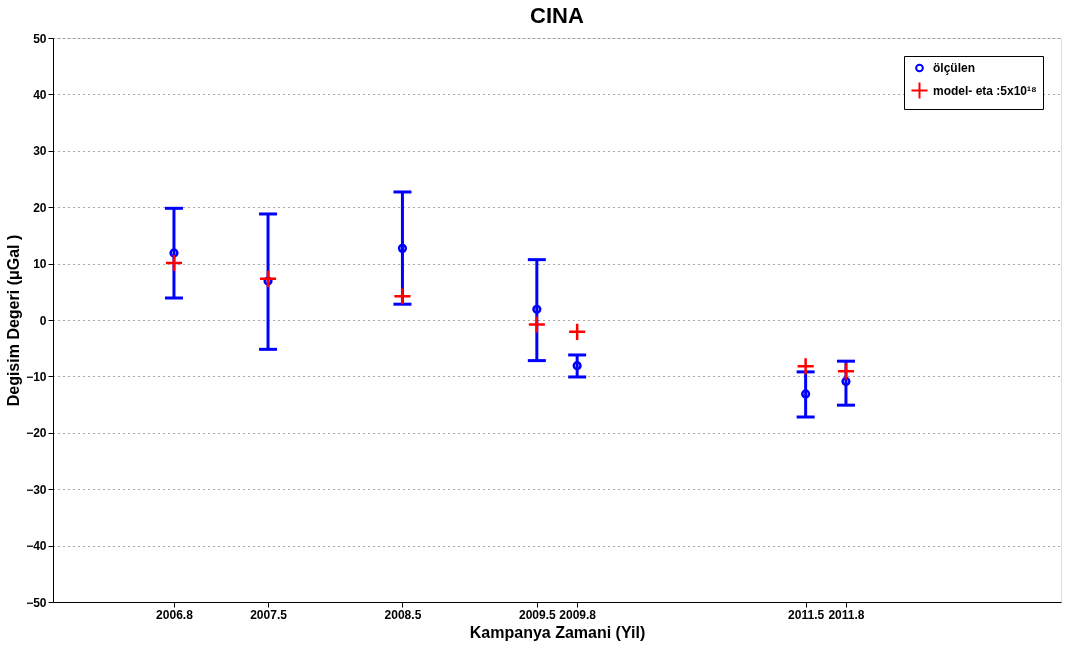 The image size is (1079, 655). What do you see at coordinates (36, 546) in the screenshot?
I see `y-tick-label: −40` at bounding box center [36, 546].